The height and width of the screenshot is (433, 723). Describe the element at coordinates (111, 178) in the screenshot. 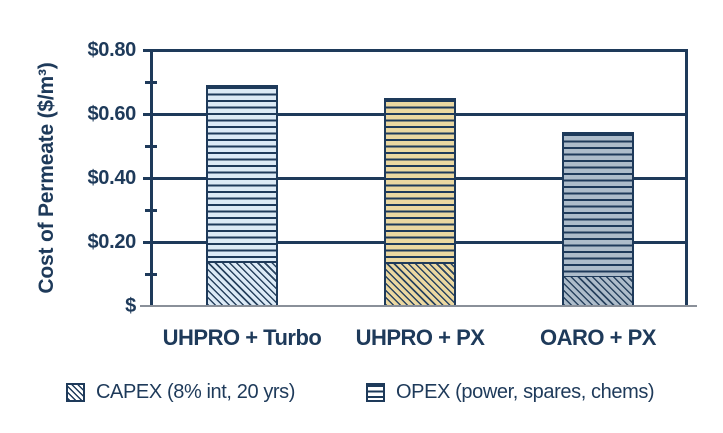

I see `y-tick-label: $0.40` at that location.